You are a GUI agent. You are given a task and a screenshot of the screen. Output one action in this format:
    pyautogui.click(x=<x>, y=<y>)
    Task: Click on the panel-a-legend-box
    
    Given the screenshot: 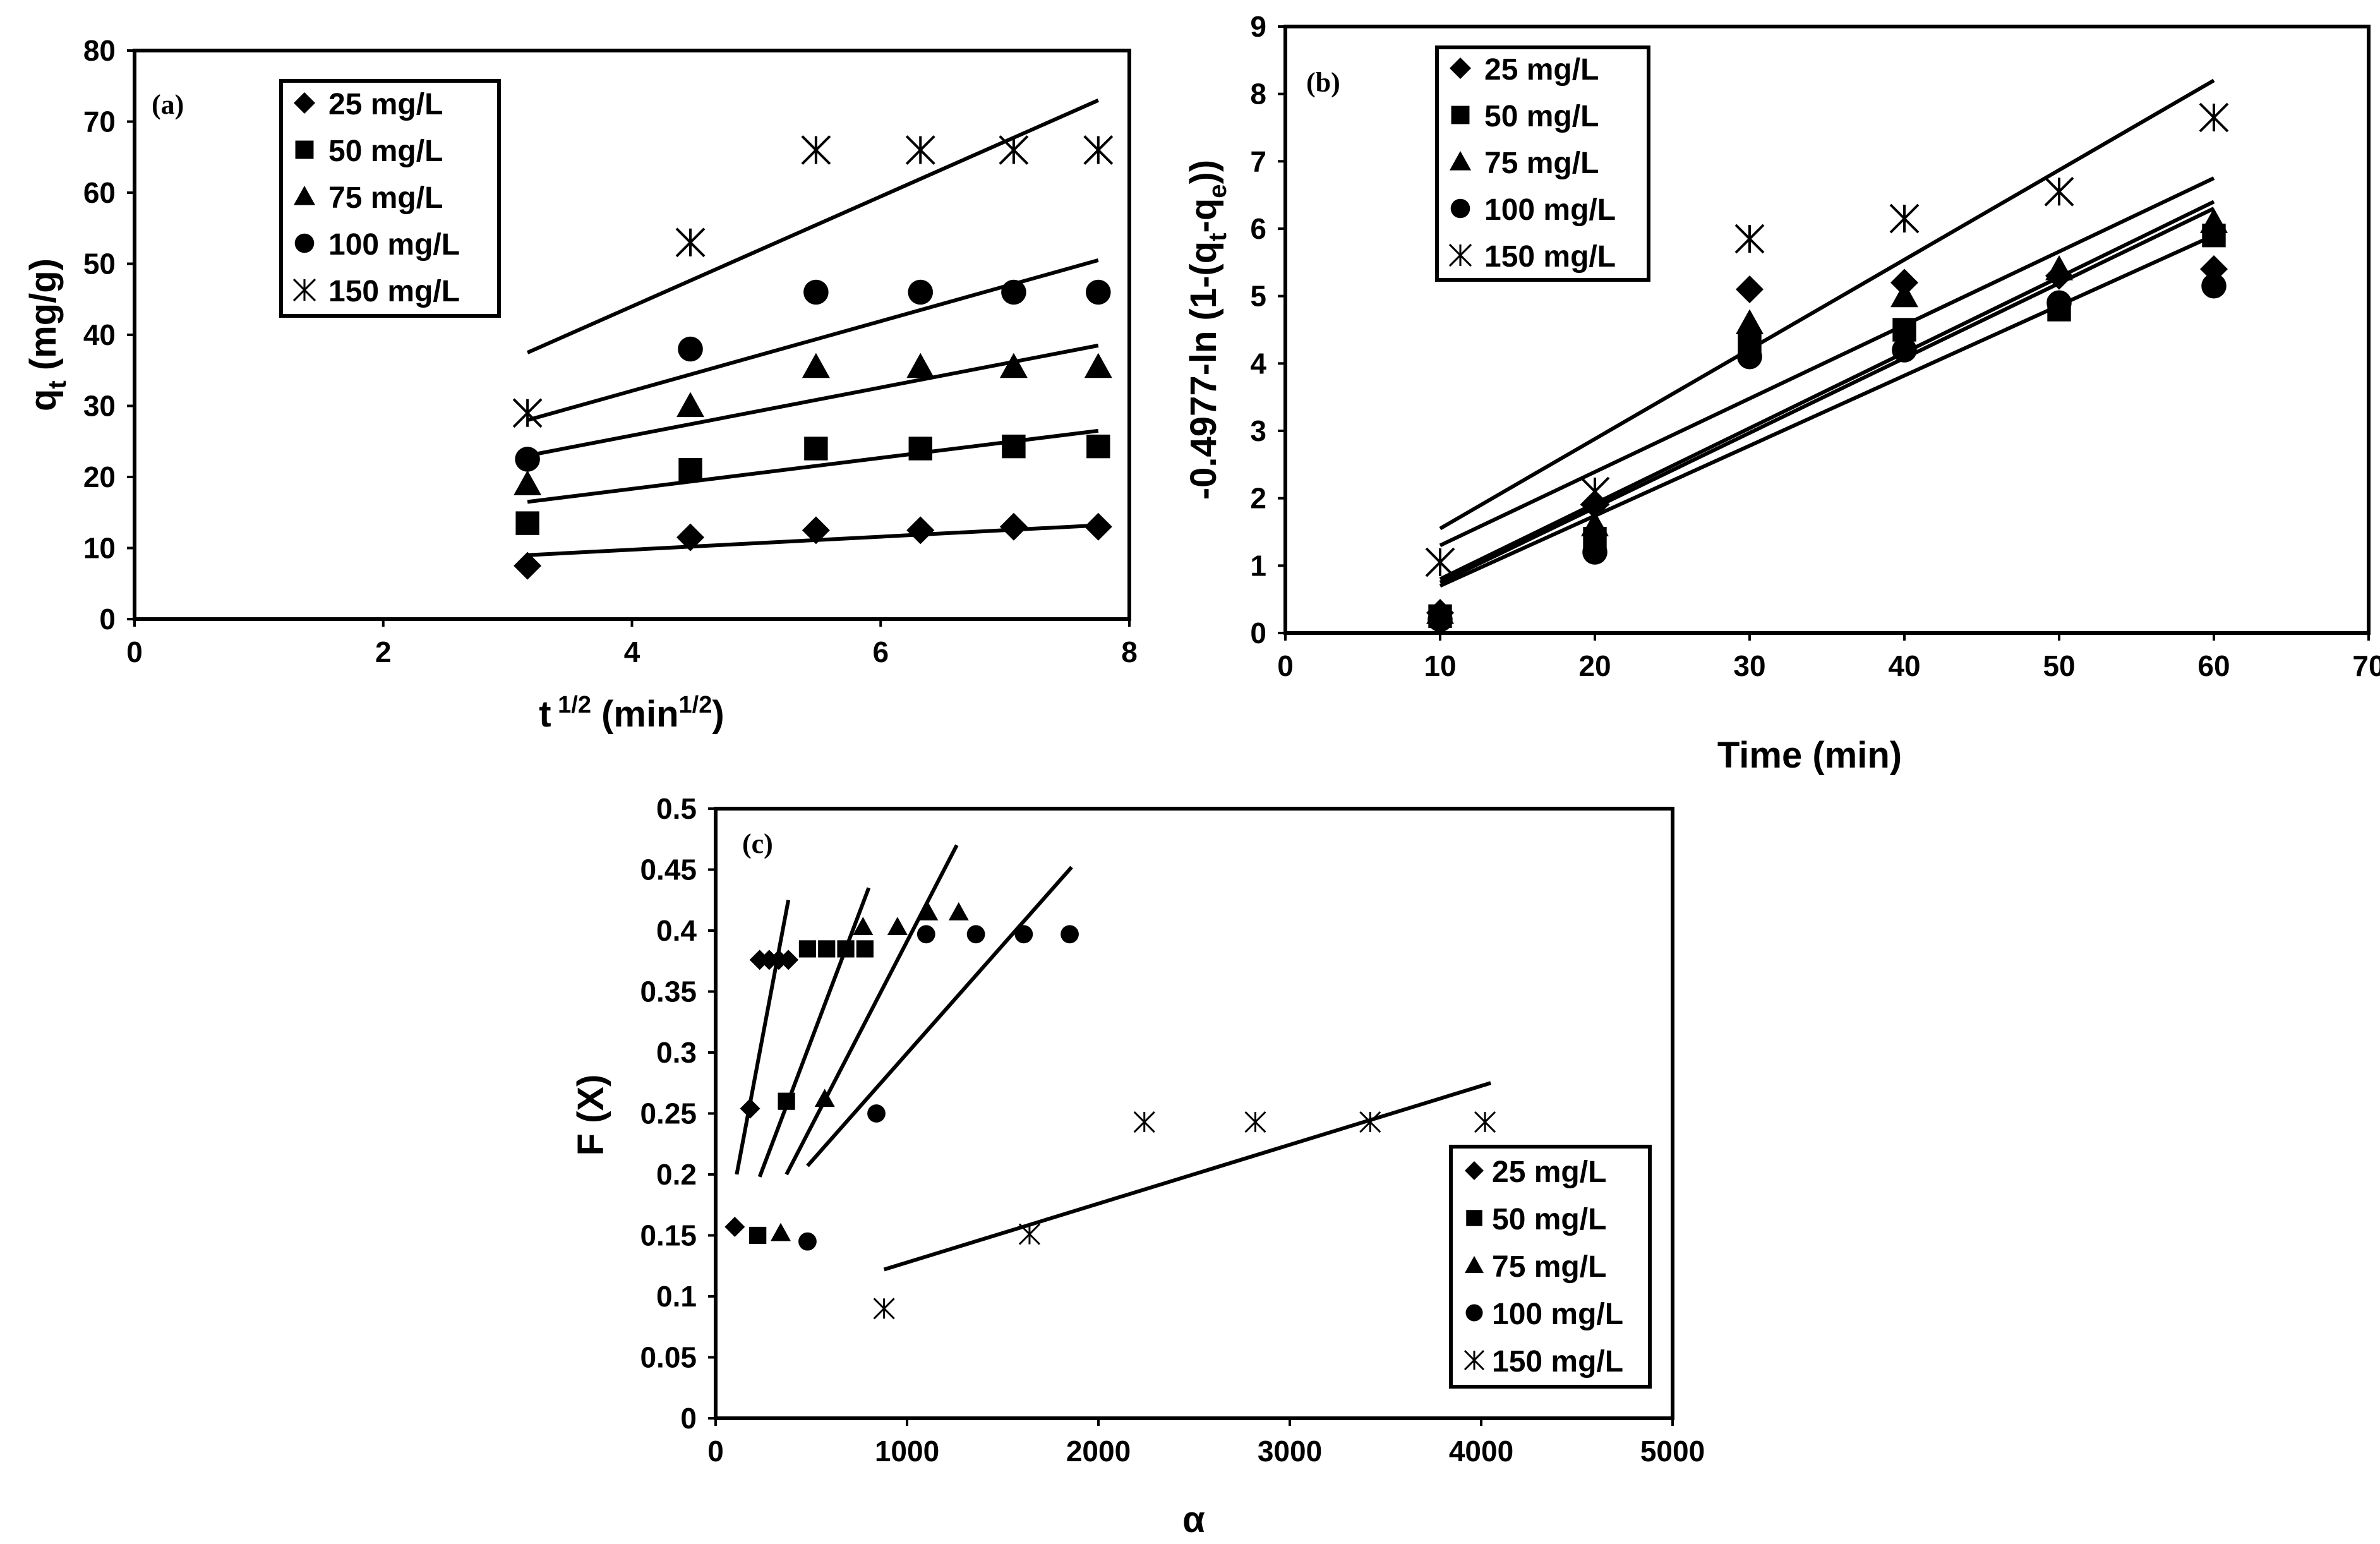 What is the action you would take?
    pyautogui.click(x=390, y=199)
    